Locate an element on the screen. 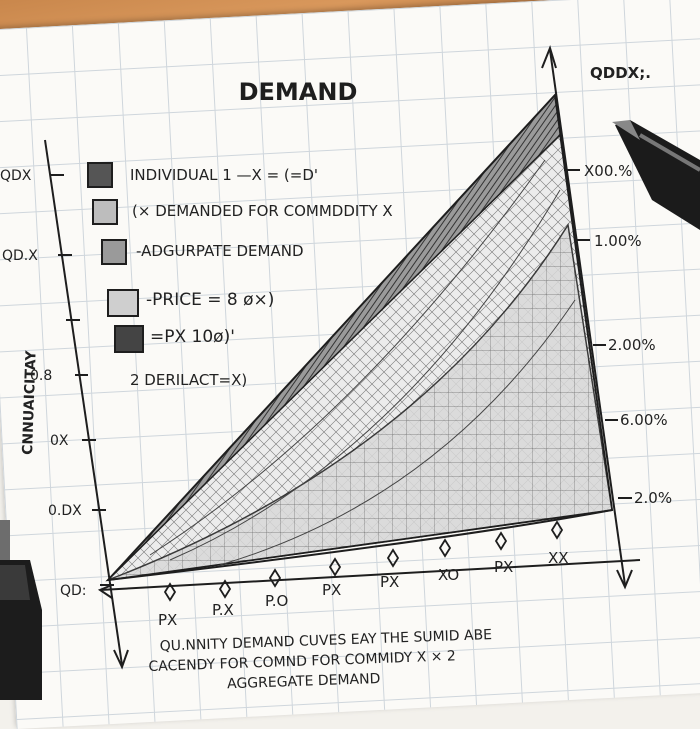  left-tick-0: QDX is located at coordinates (16, 176).